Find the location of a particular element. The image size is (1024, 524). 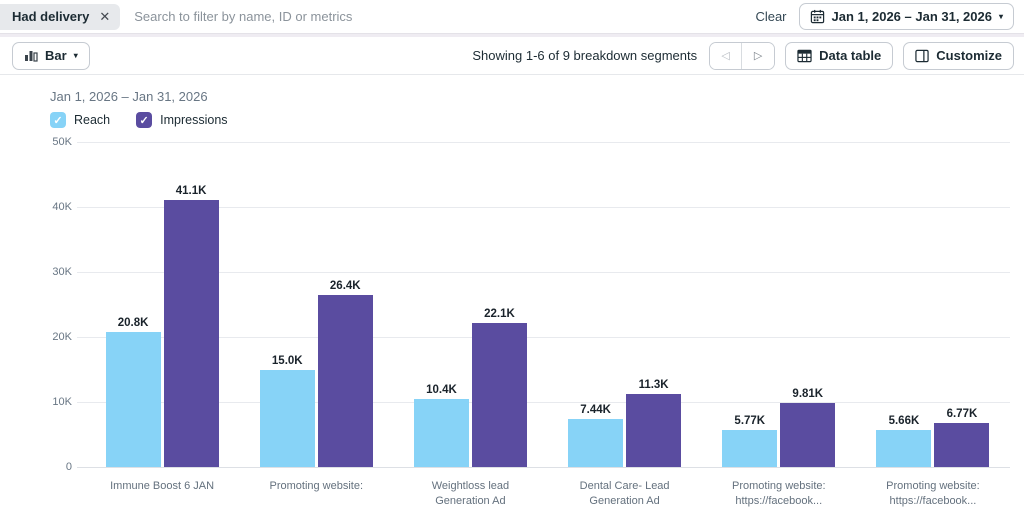

legend-toggle-reach: ✓ Reach is located at coordinates (80, 120).